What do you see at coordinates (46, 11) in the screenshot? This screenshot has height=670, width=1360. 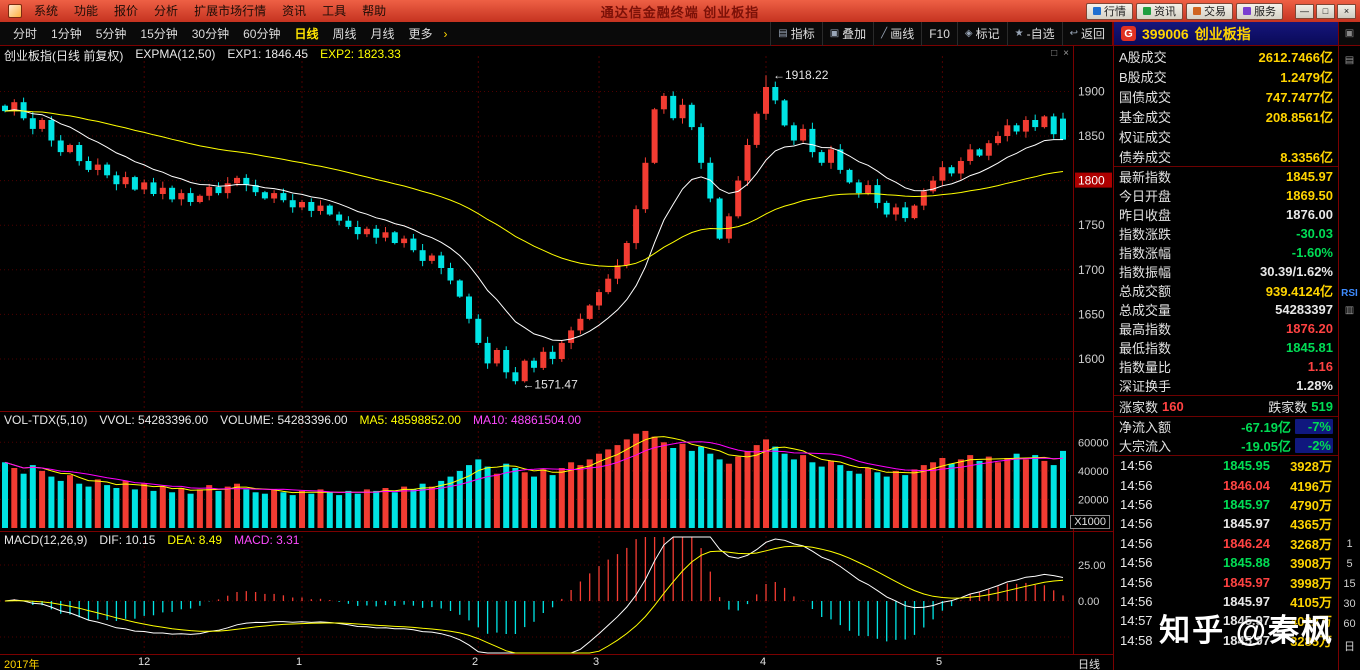 I see `menubar-item: 系统` at bounding box center [46, 11].